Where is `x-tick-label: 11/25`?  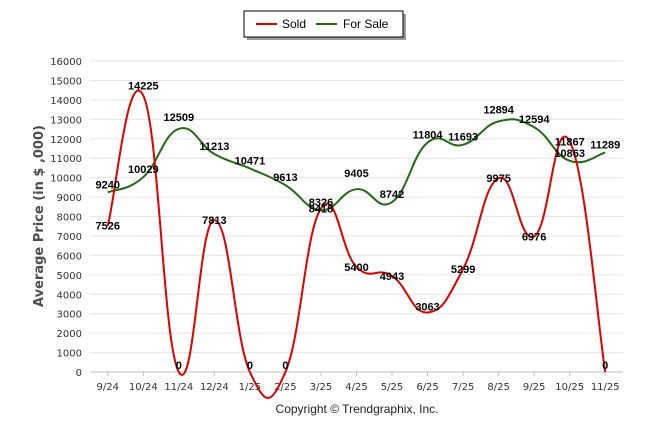
x-tick-label: 11/25 is located at coordinates (605, 387).